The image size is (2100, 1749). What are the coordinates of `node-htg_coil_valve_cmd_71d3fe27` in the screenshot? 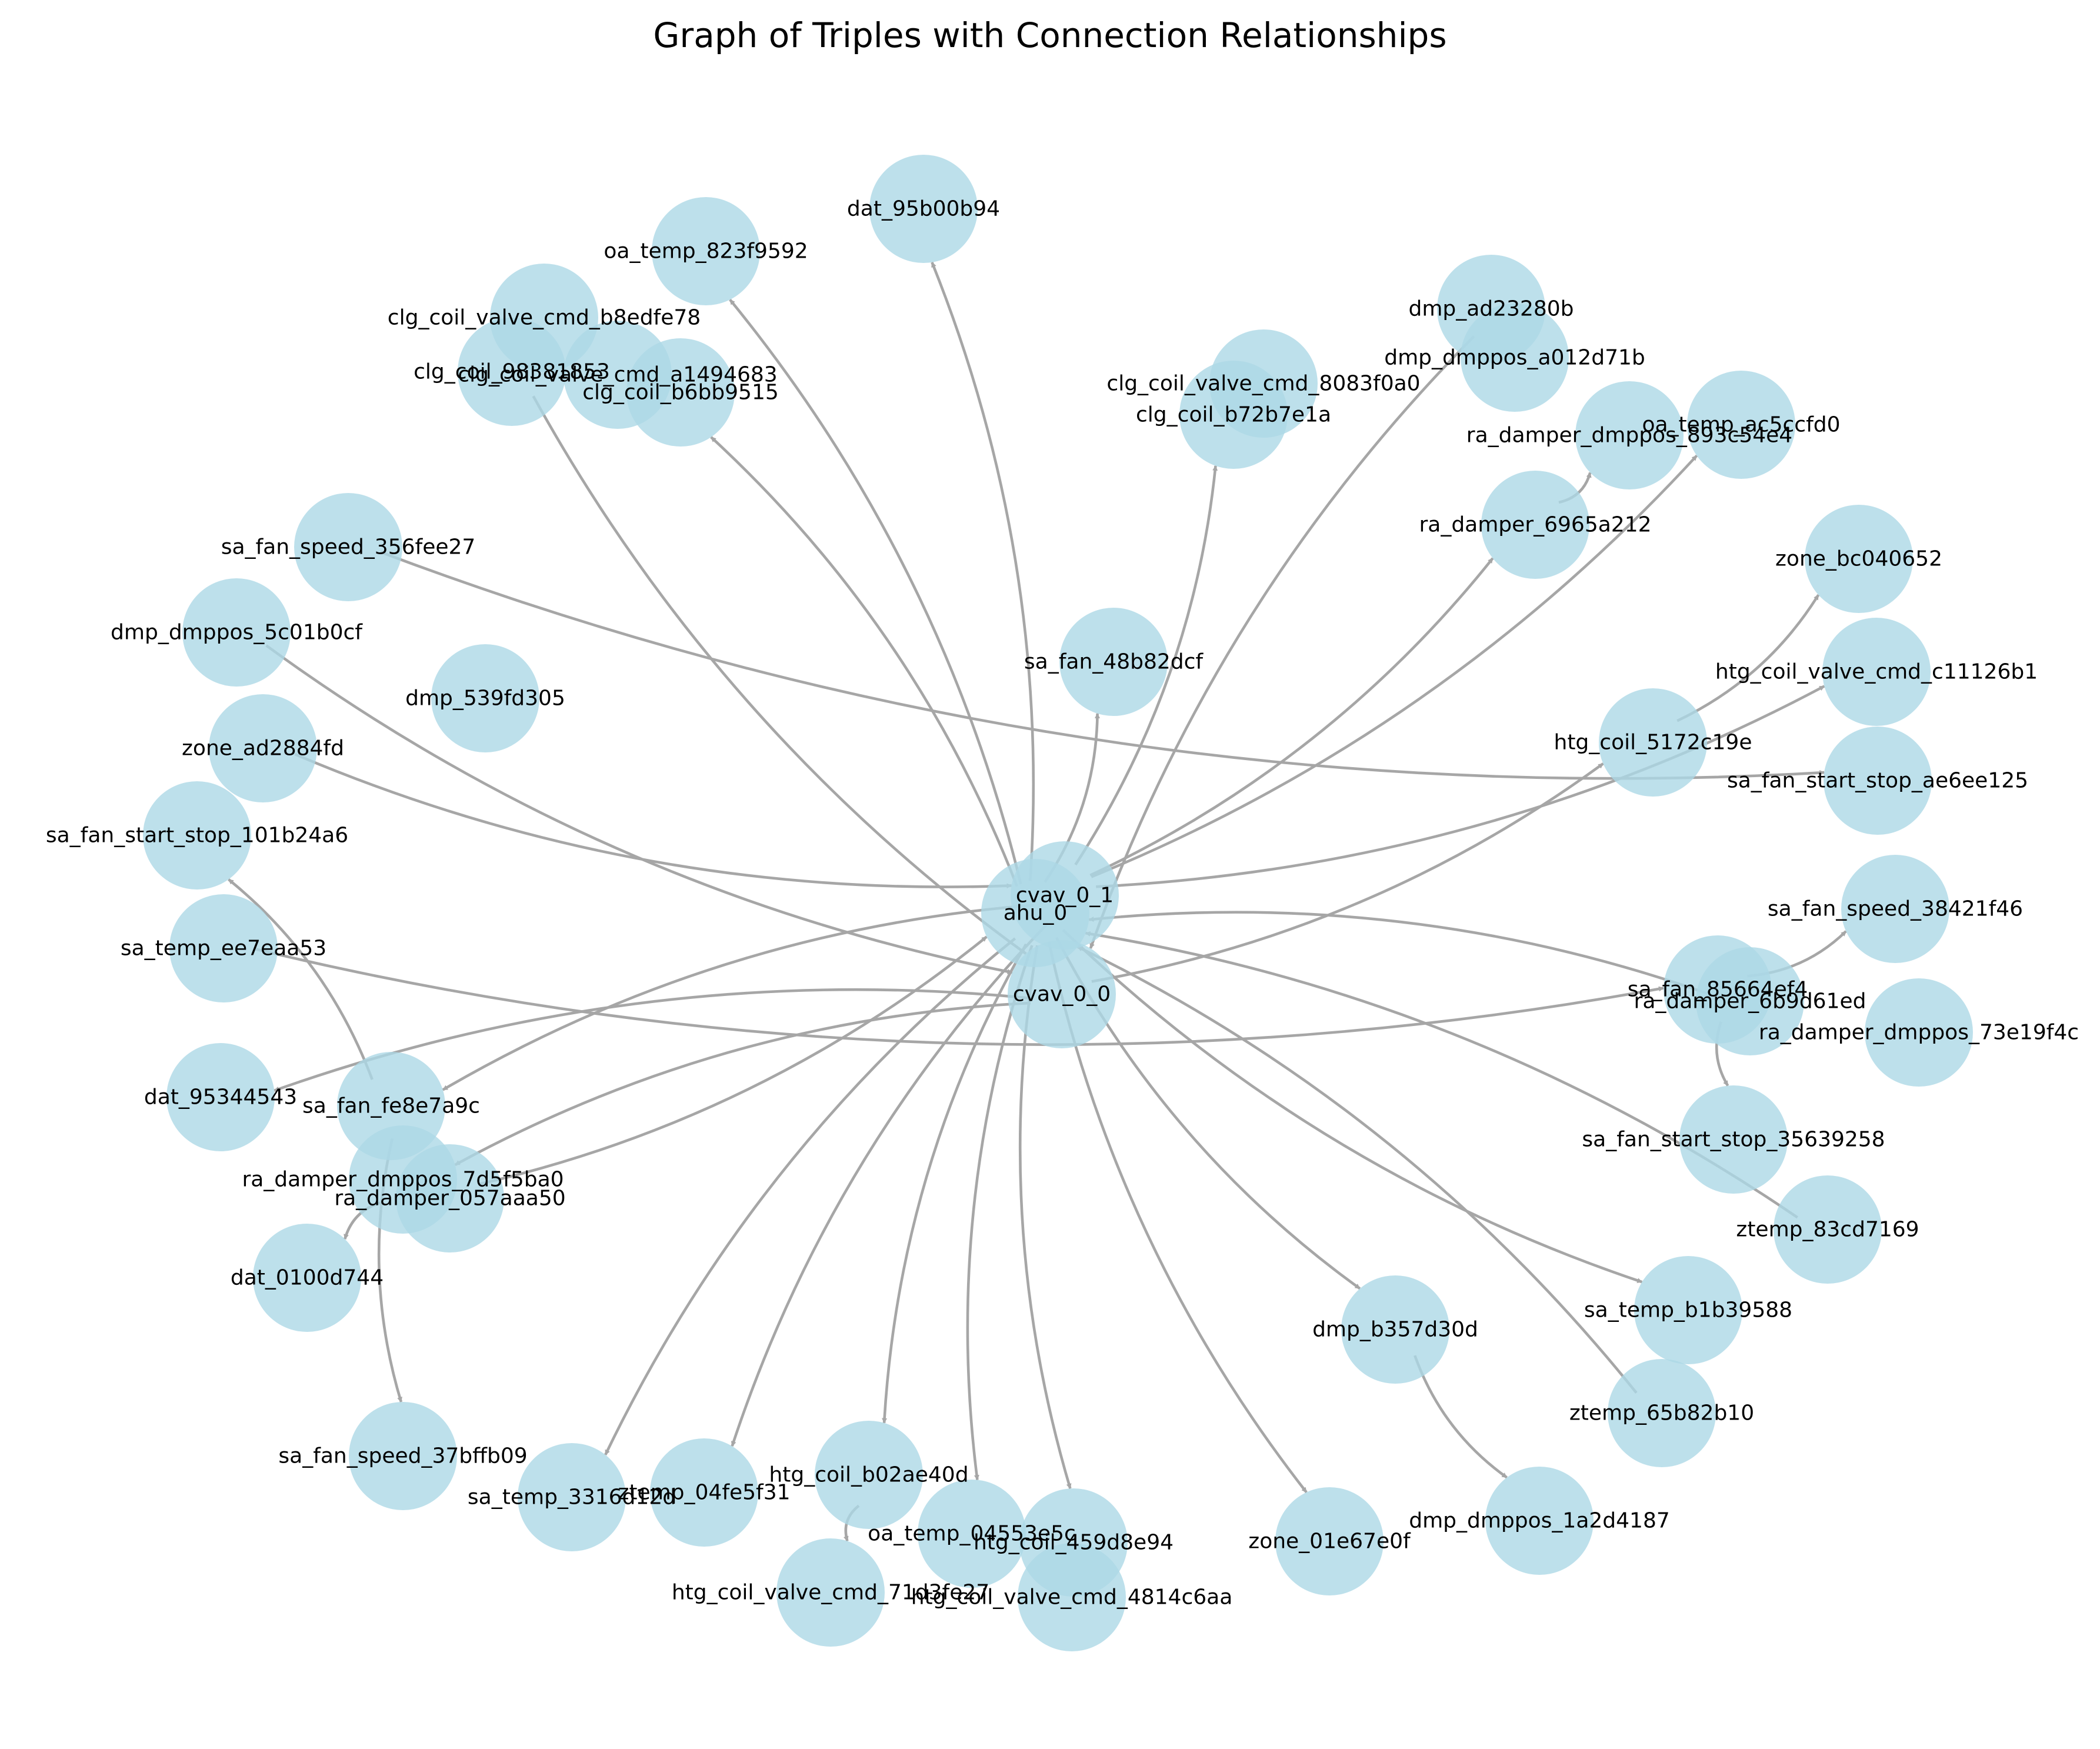 It's located at (830, 1592).